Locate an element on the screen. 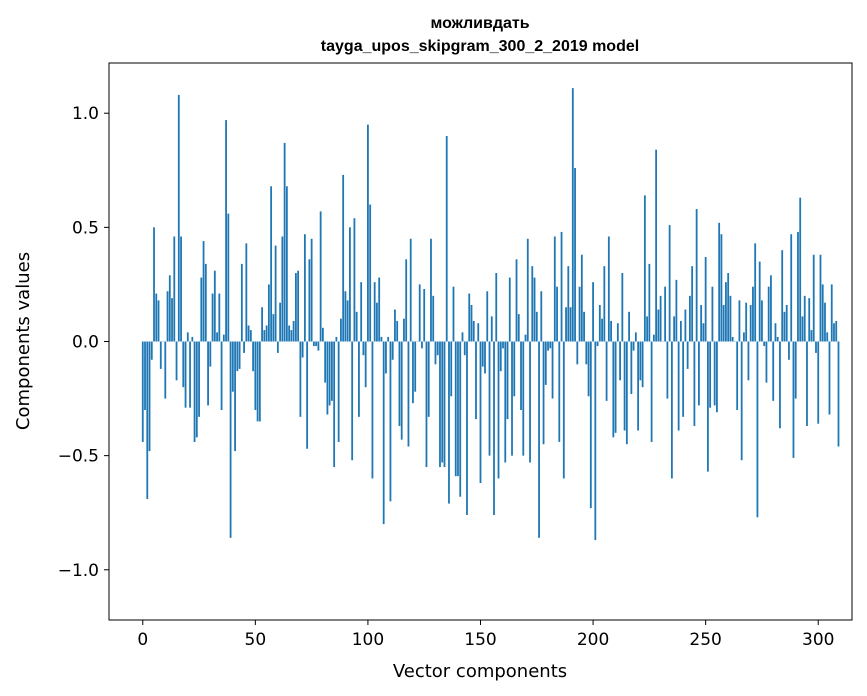  chart-title: можливдать is located at coordinates (479, 23).